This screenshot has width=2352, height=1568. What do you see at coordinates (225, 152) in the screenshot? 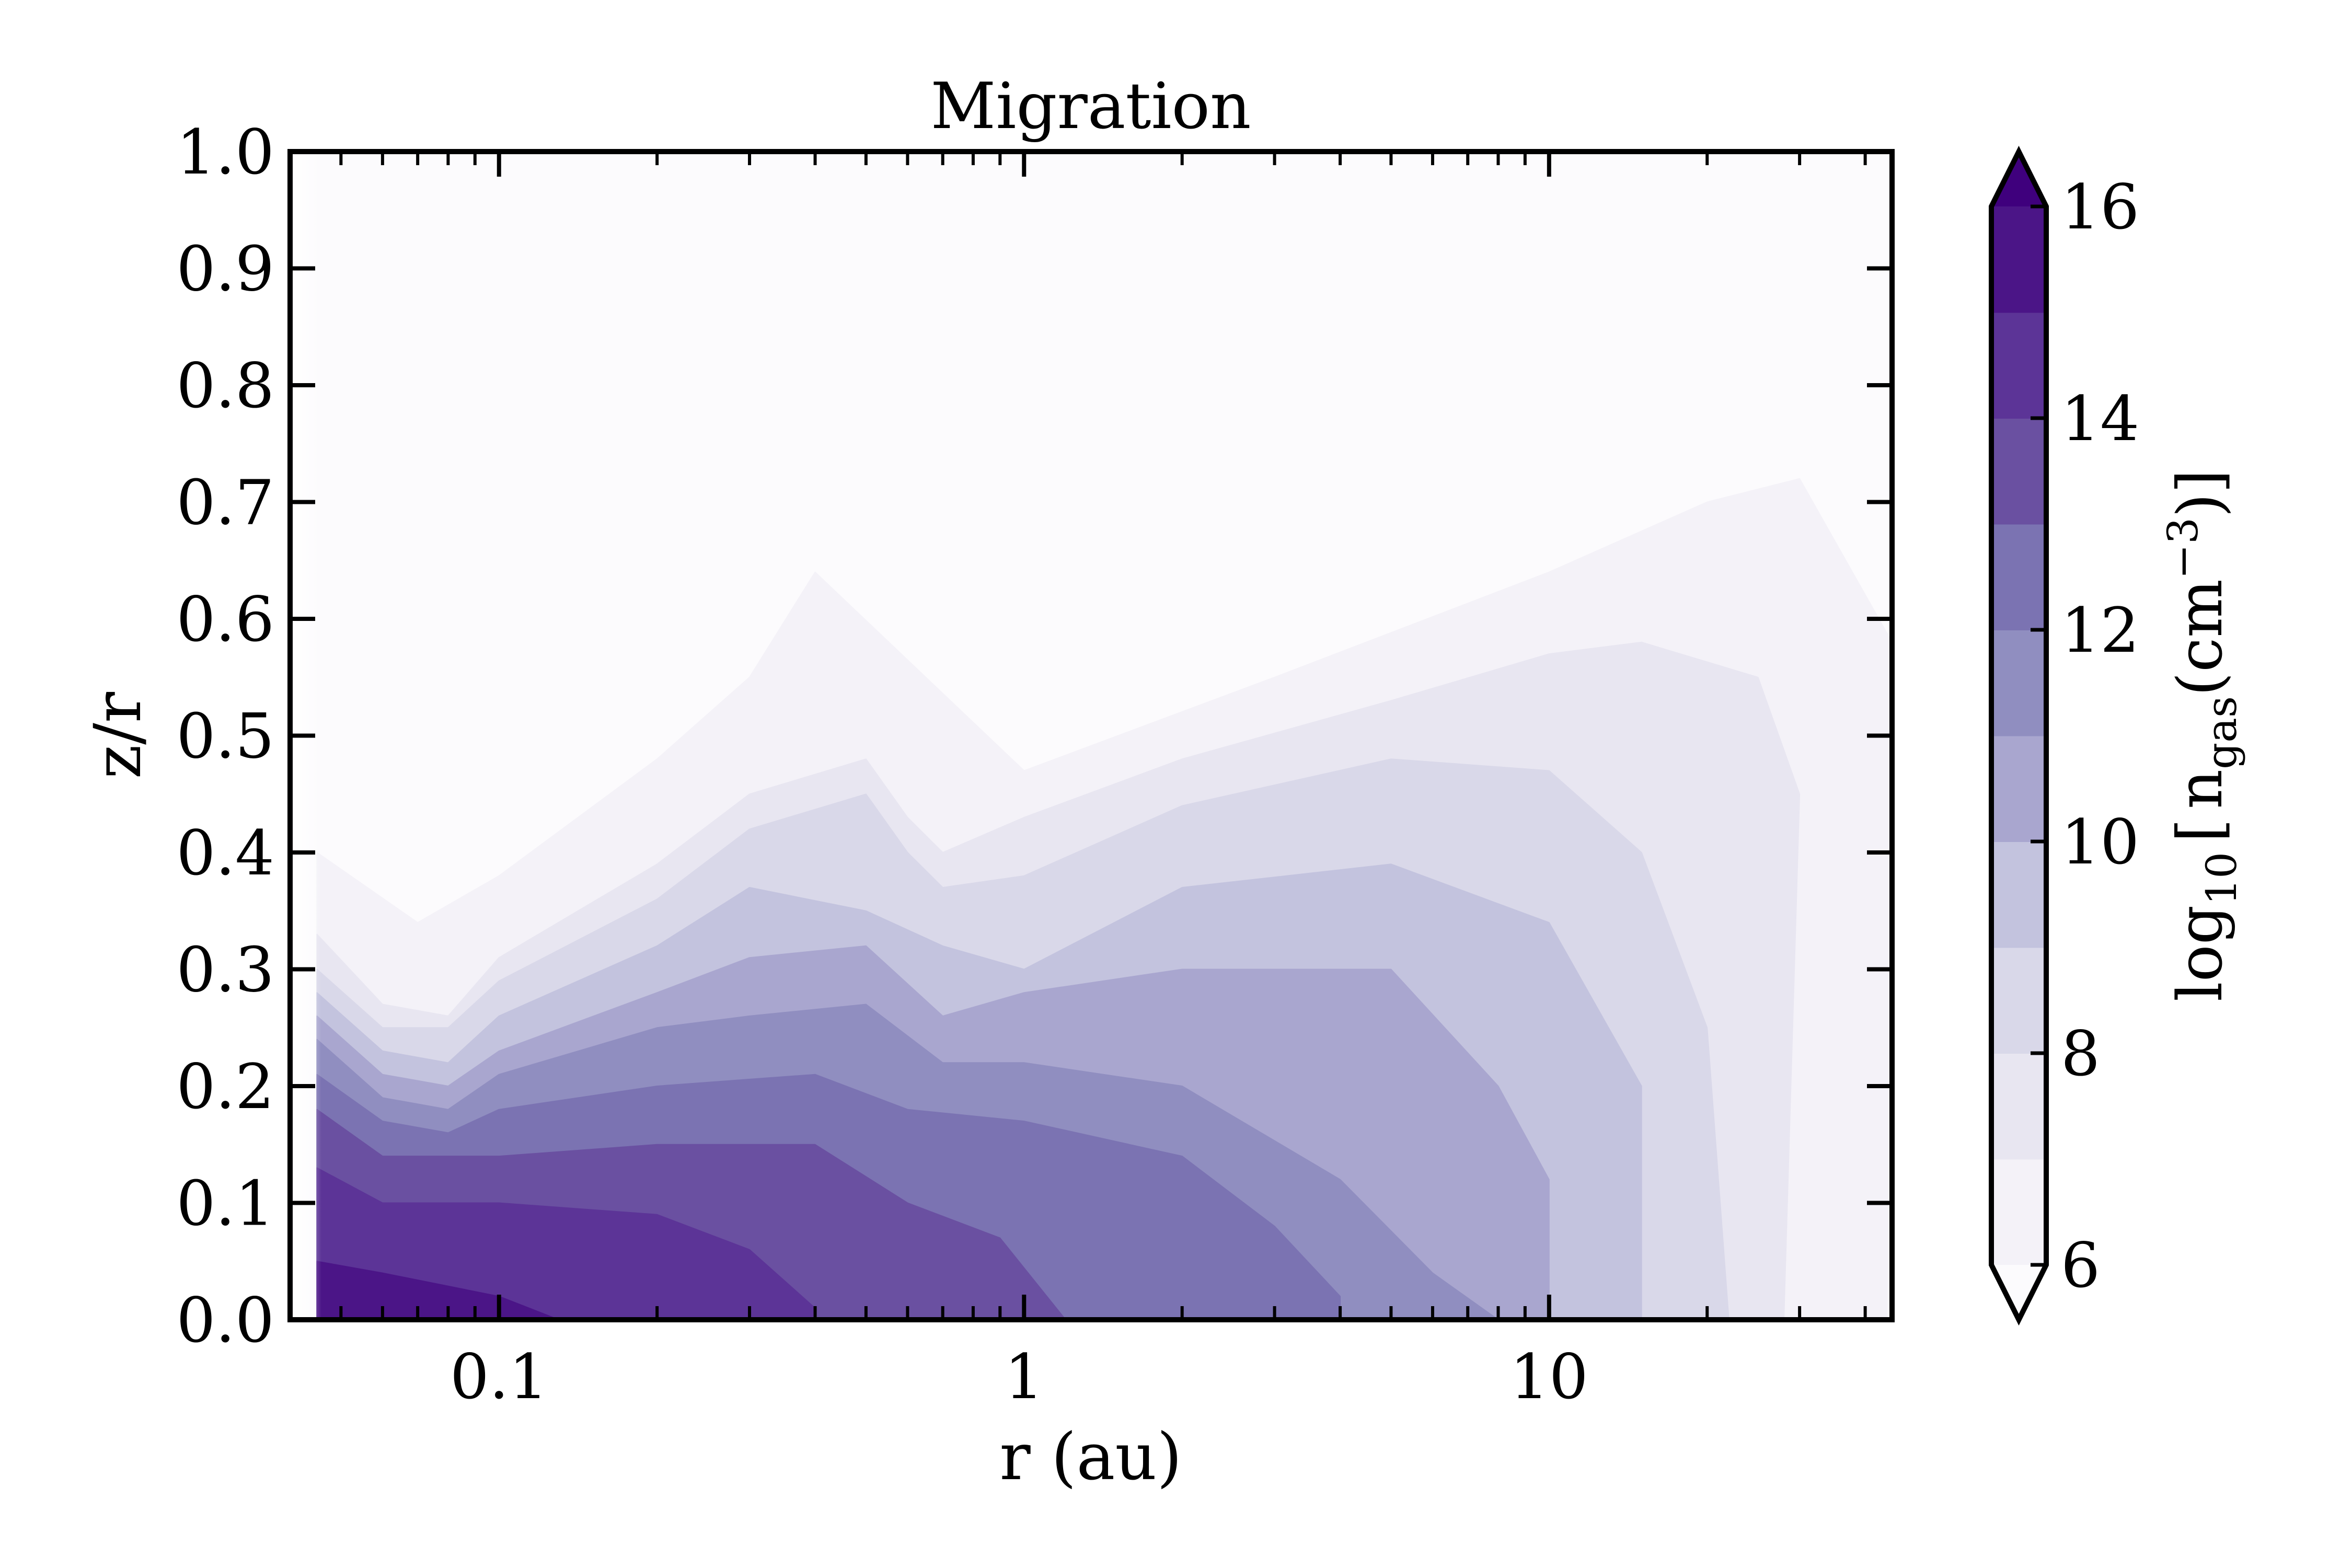
I see `y-tick-label: 1.0` at bounding box center [225, 152].